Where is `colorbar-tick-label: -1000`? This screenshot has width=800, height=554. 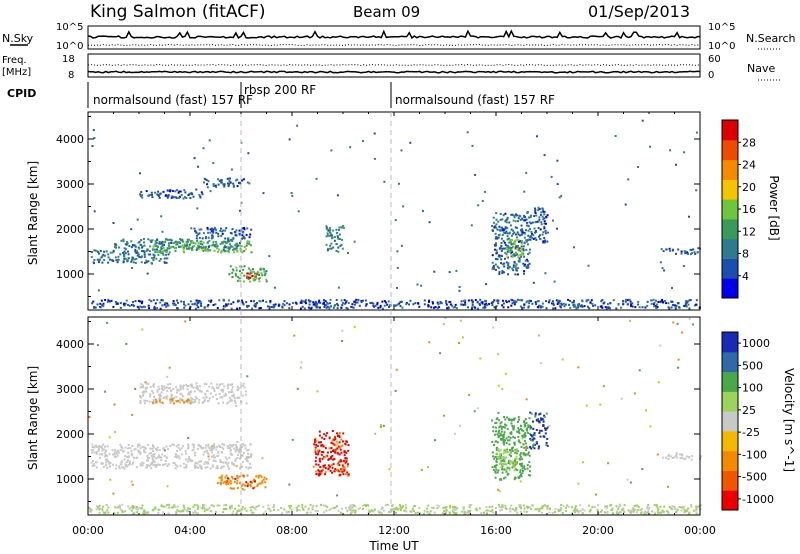
colorbar-tick-label: -1000 is located at coordinates (758, 499).